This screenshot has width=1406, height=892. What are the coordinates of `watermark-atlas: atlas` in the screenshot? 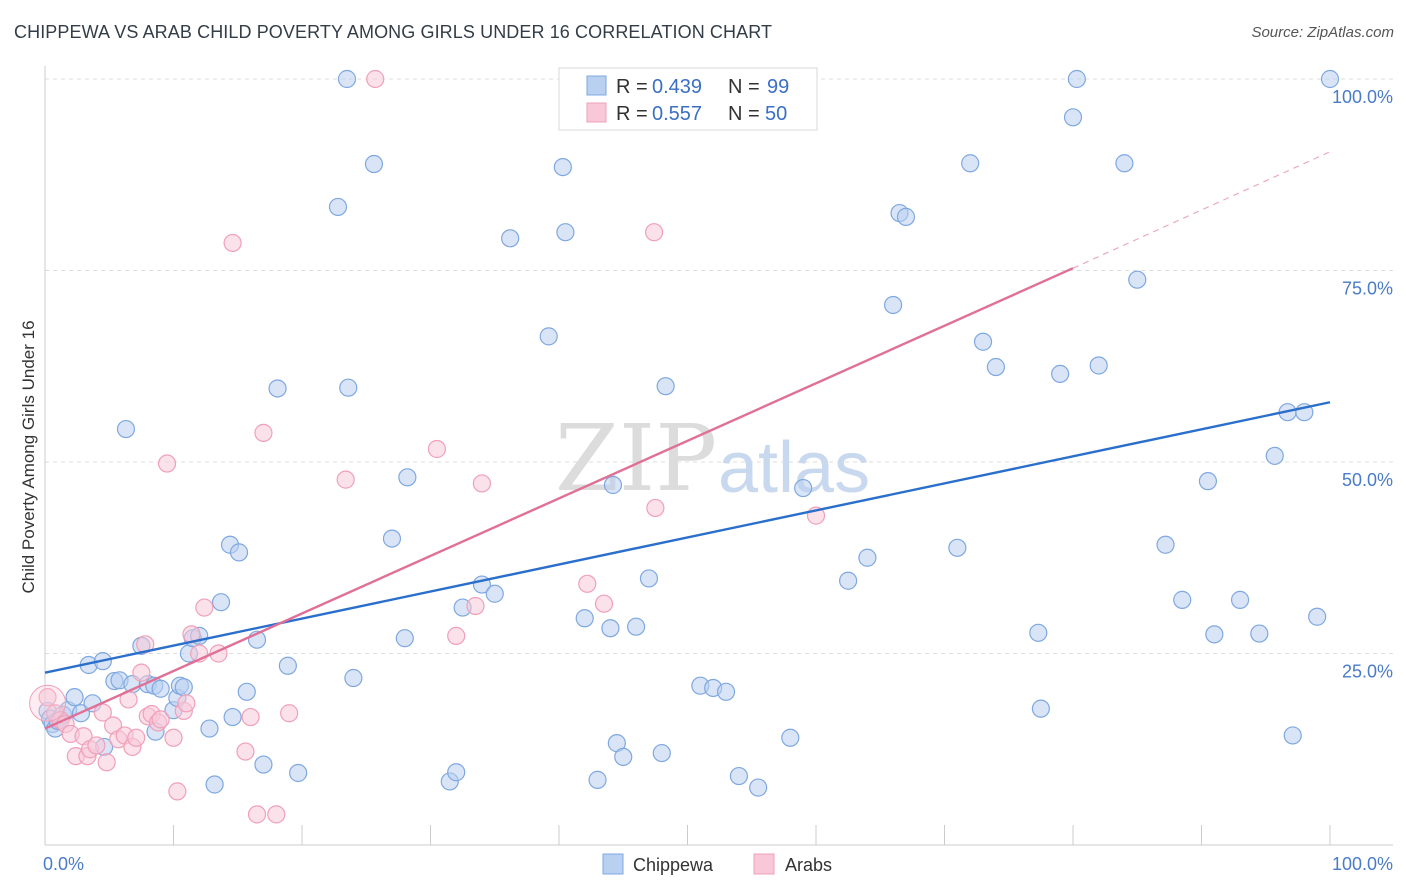 It's located at (794, 468).